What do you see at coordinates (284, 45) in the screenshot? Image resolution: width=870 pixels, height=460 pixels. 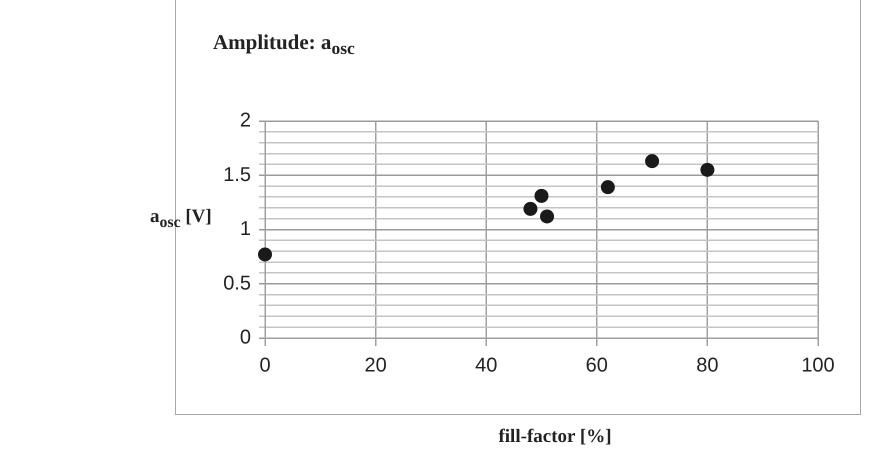 I see `chart-title: Amplitude: a$_{osc}$` at bounding box center [284, 45].